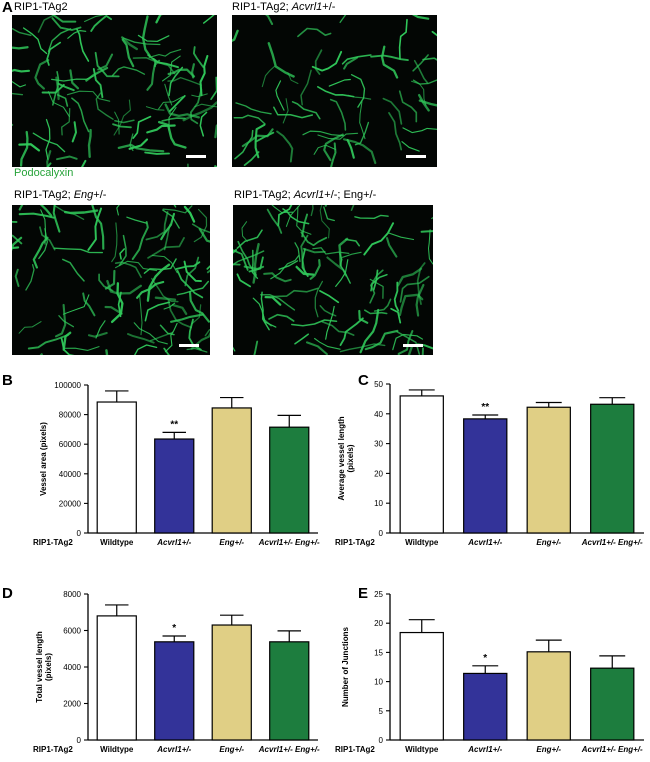 This screenshot has height=762, width=650. Describe the element at coordinates (305, 195) in the screenshot. I see `micrograph-title-double: RIP1-TAg2; Acvrl1+/-; Eng+/-` at that location.